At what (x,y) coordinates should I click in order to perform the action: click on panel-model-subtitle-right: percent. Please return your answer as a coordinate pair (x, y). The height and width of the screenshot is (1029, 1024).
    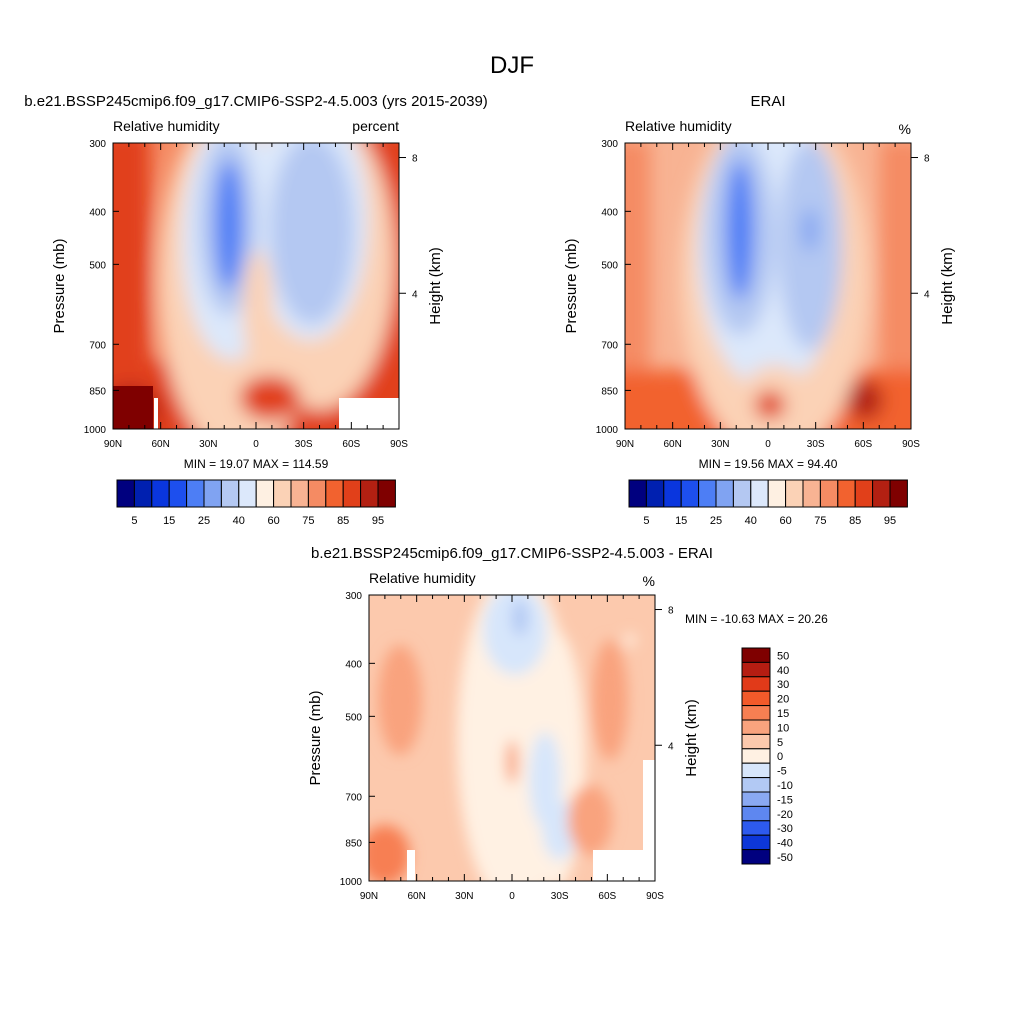
    Looking at the image, I should click on (375, 126).